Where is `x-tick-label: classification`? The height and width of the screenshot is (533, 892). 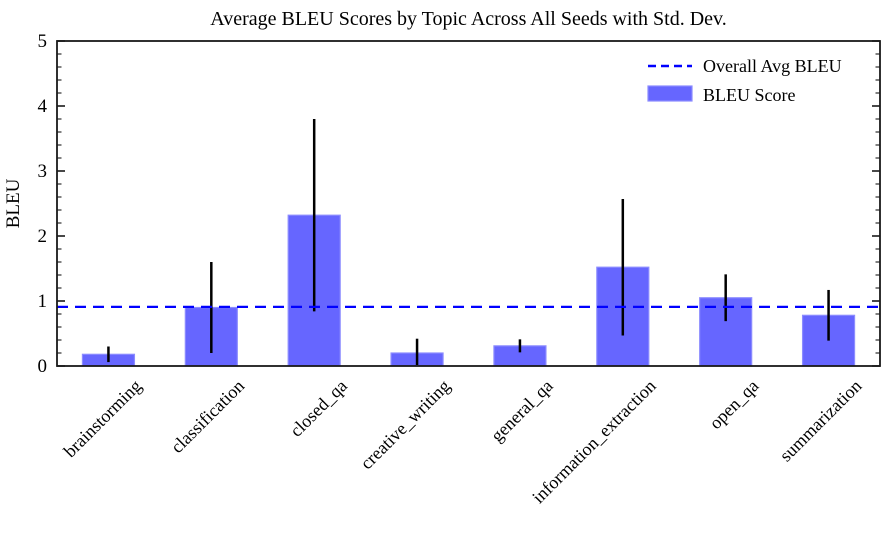 x-tick-label: classification is located at coordinates (207, 416).